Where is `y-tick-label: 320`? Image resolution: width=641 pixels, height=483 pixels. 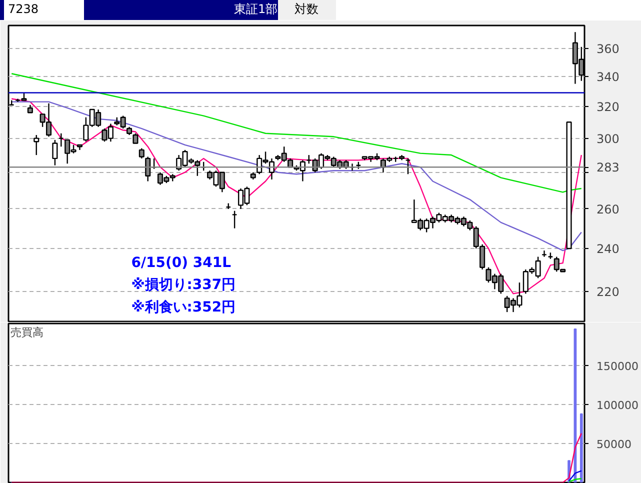 y-tick-label: 320 is located at coordinates (608, 107).